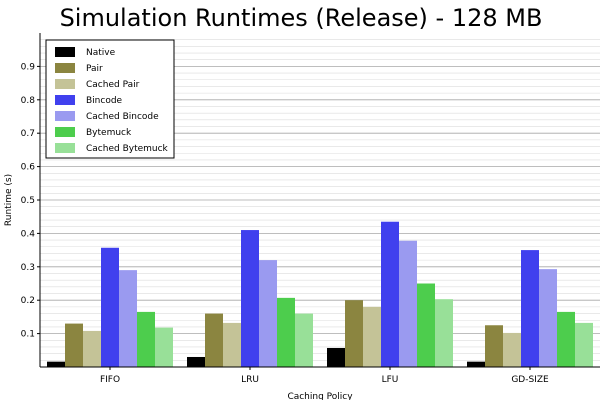 This screenshot has width=600, height=400. I want to click on bar-cached-pair-fifo, so click(92, 348).